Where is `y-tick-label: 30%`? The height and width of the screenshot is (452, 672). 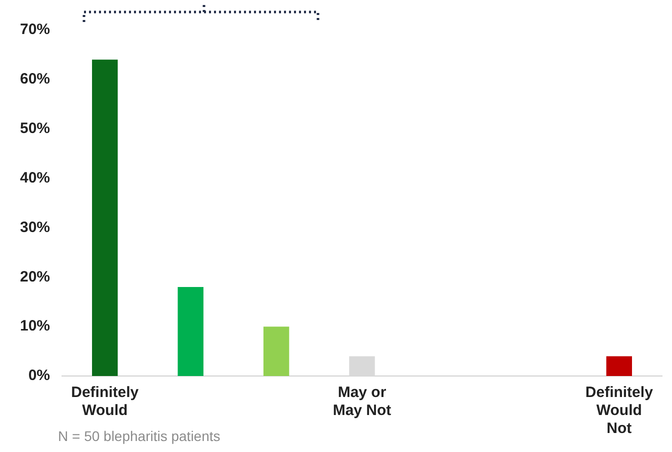 y-tick-label: 30% is located at coordinates (35, 227).